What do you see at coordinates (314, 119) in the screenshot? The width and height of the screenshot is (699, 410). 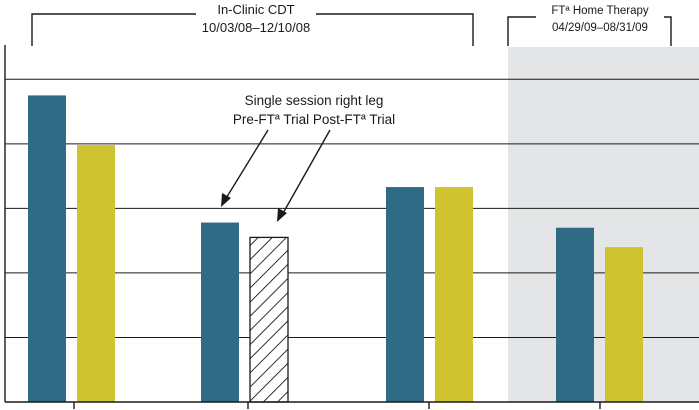 I see `annotation-line-2: Pre-FTª Trial Post-FTª Trial` at bounding box center [314, 119].